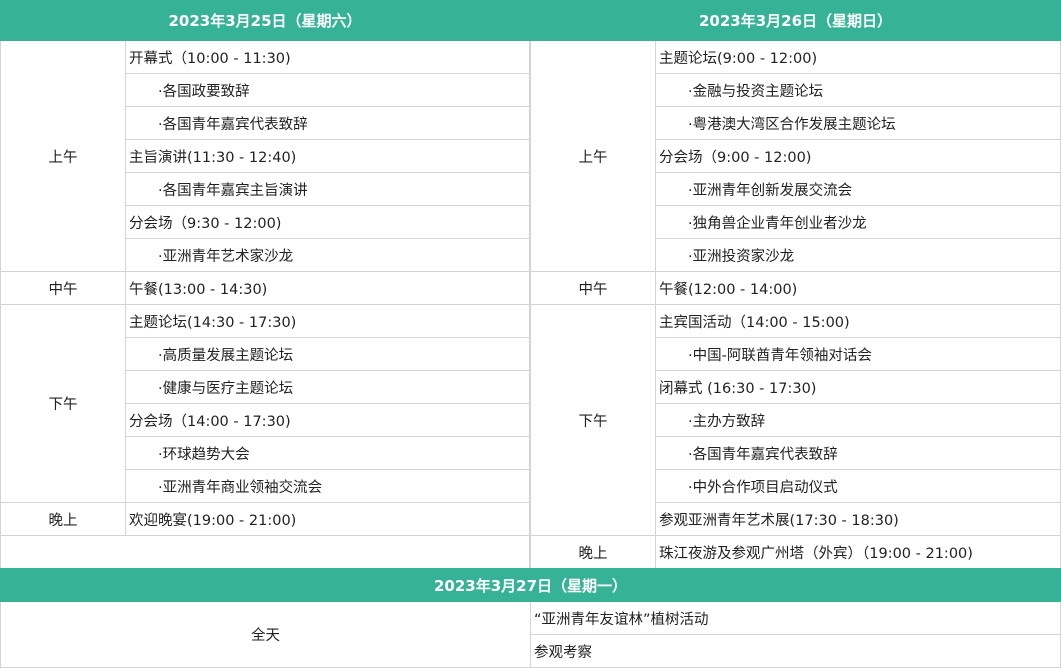 The width and height of the screenshot is (1061, 668). I want to click on table-row: 中午 午餐(13:00 - 14:30), so click(265, 288).